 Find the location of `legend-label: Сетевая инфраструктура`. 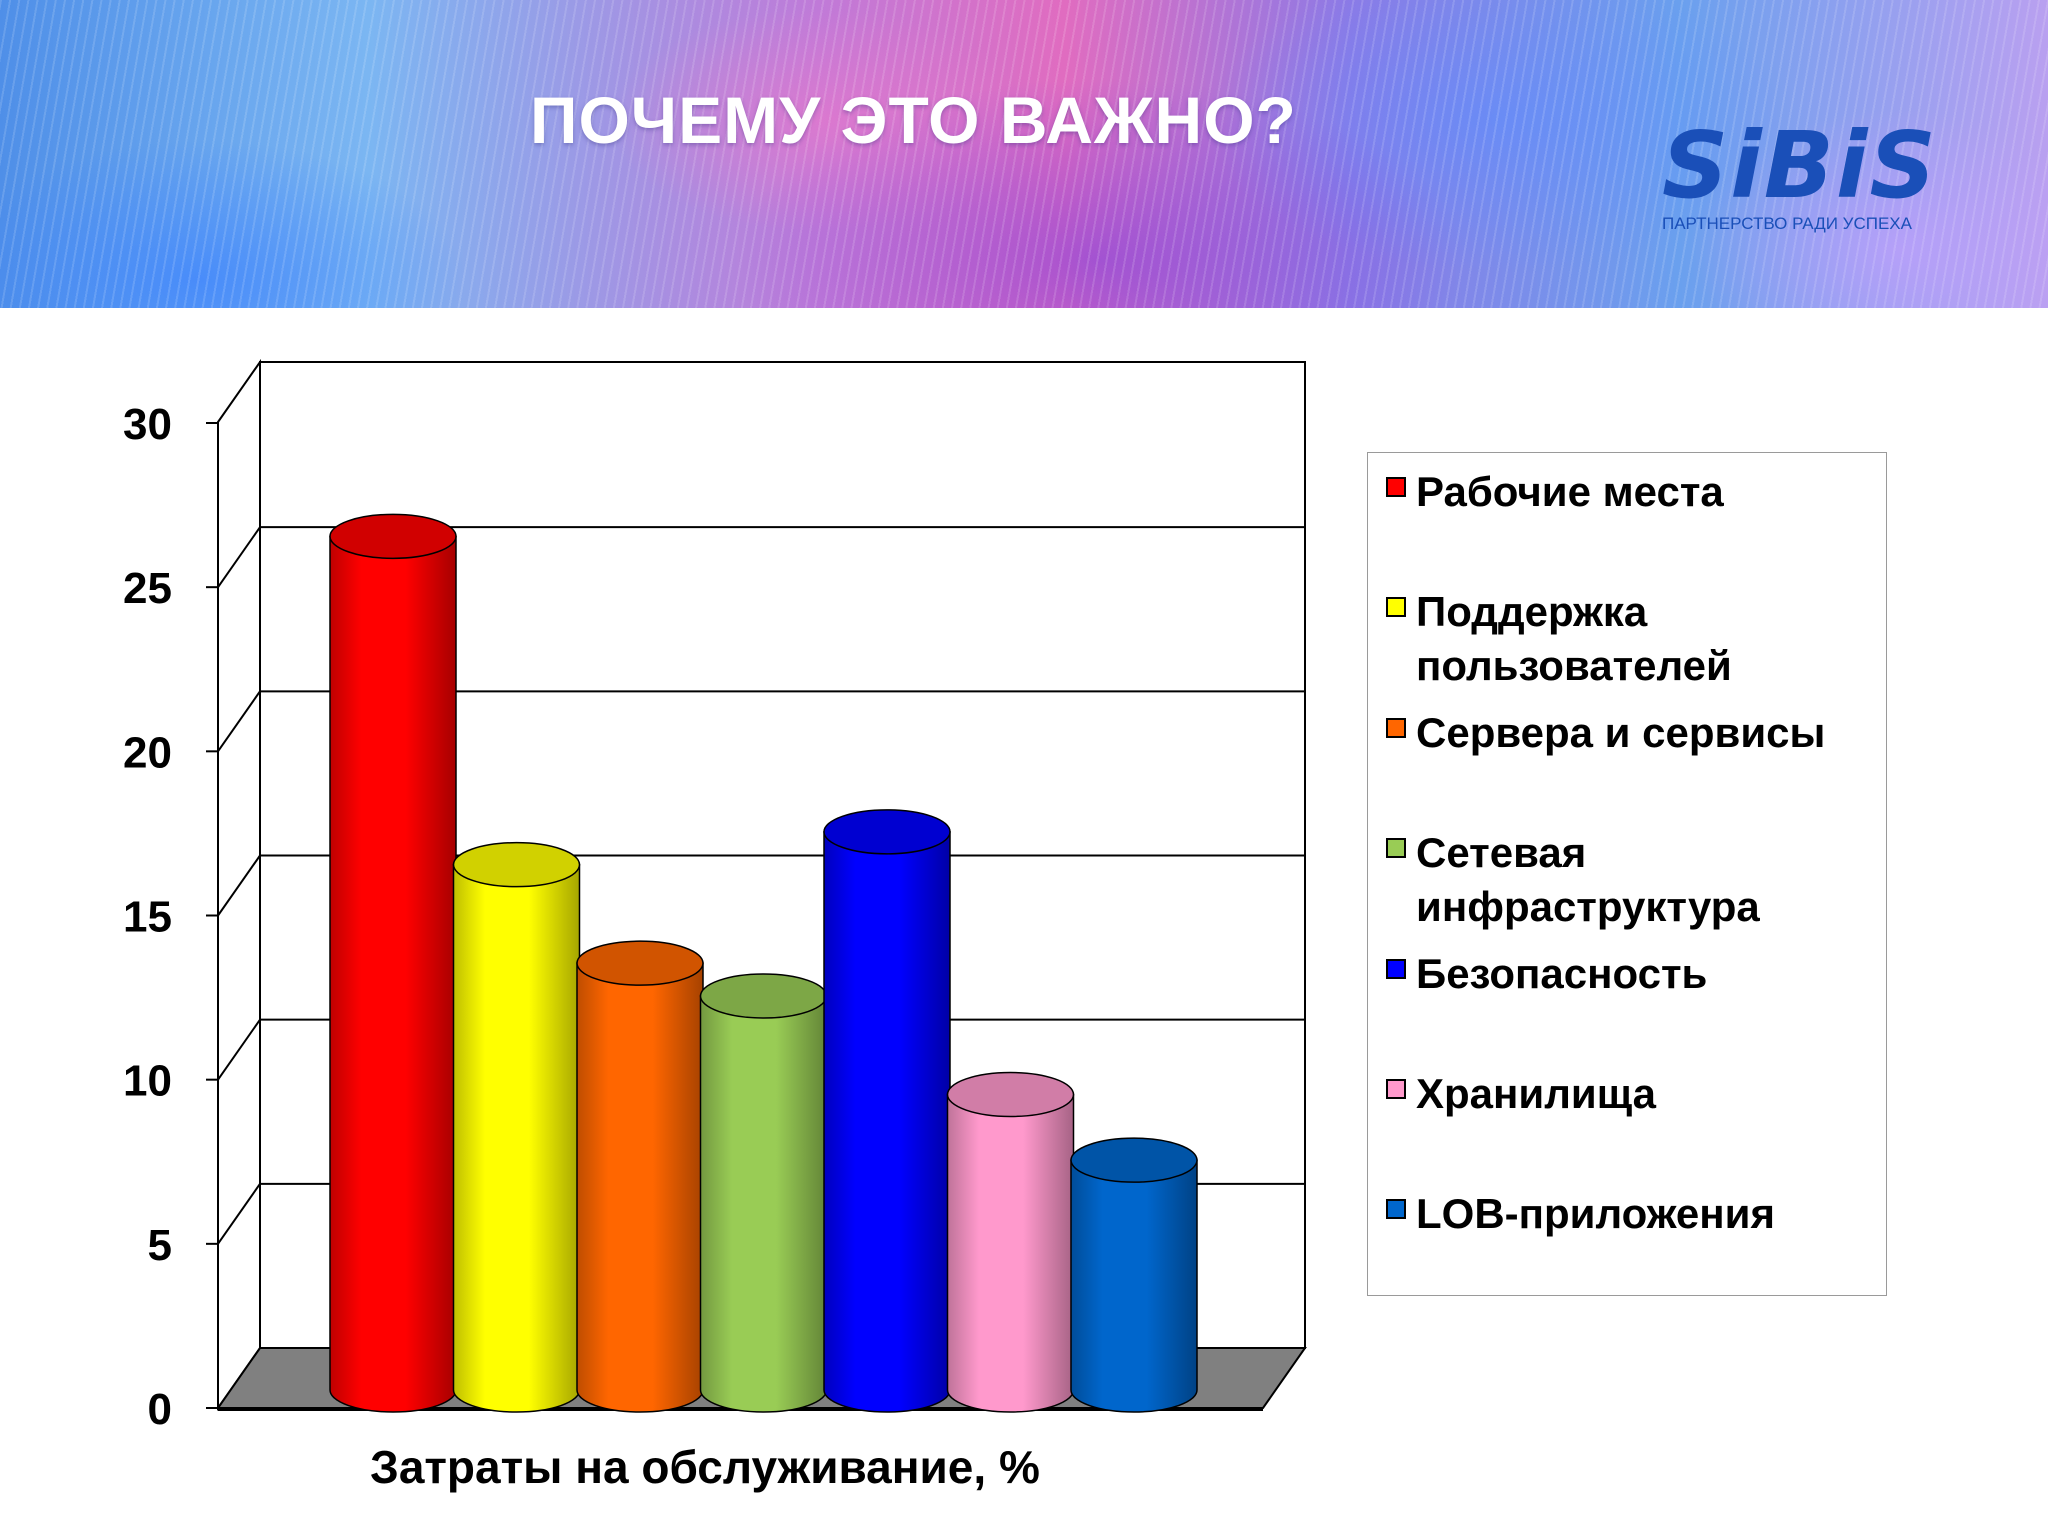

legend-label: Сетевая инфраструктура is located at coordinates (1588, 879).